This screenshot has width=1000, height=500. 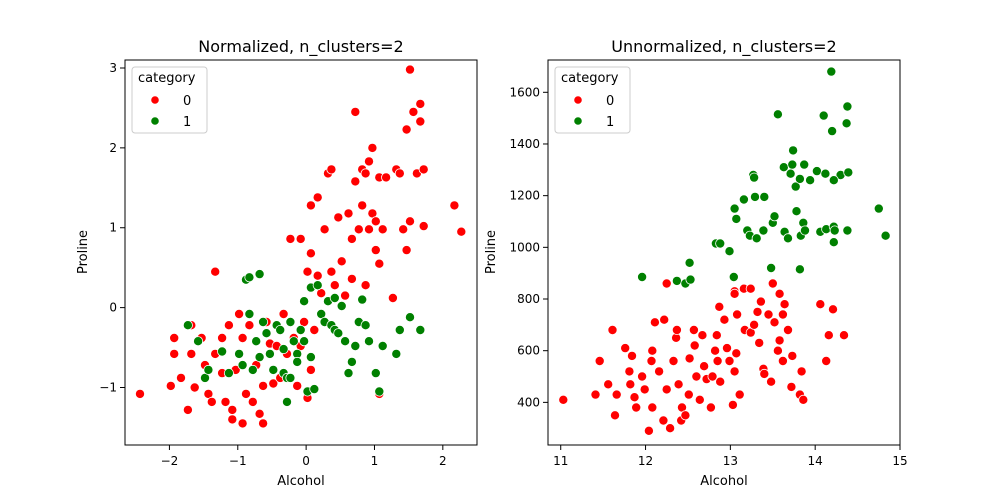 I want to click on x-tick-label: 1, so click(x=375, y=461).